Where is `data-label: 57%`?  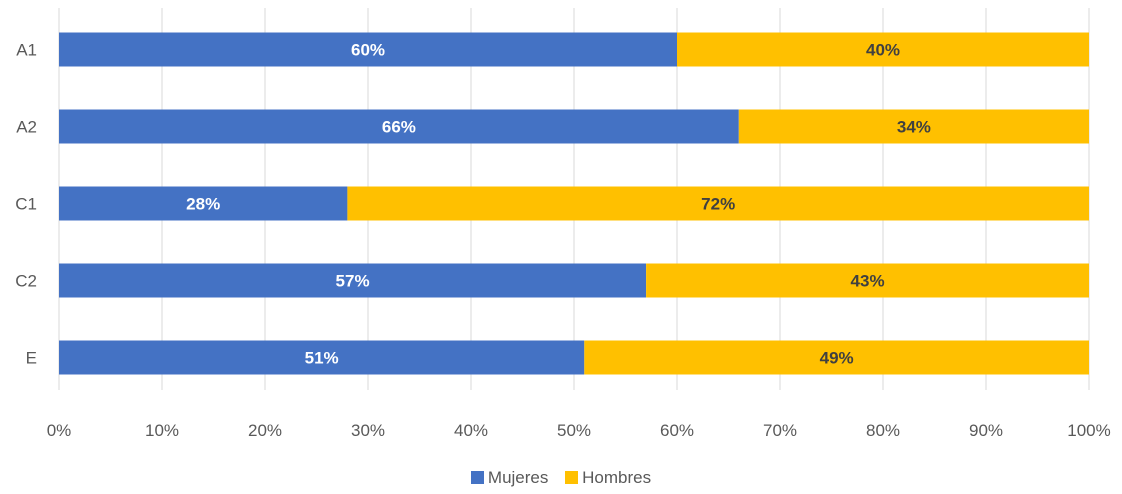
data-label: 57% is located at coordinates (353, 281).